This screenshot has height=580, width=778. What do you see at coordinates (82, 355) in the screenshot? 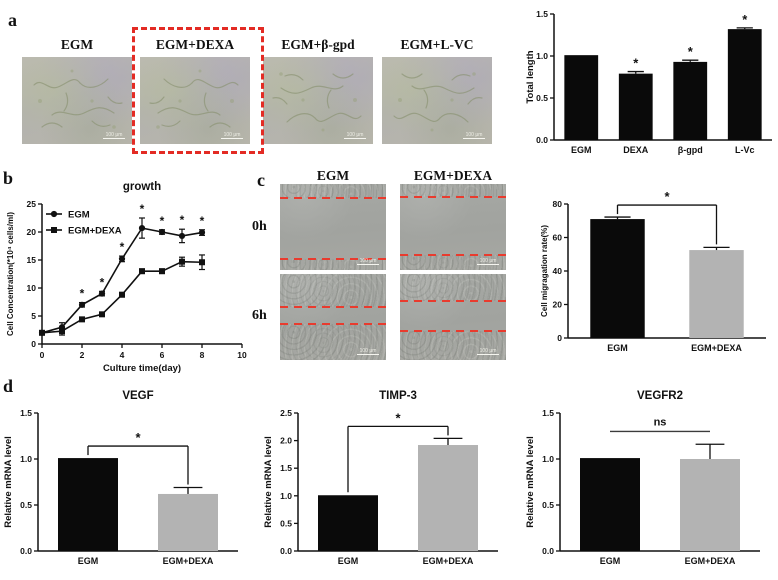
I see `svg-text: 2` at bounding box center [82, 355].